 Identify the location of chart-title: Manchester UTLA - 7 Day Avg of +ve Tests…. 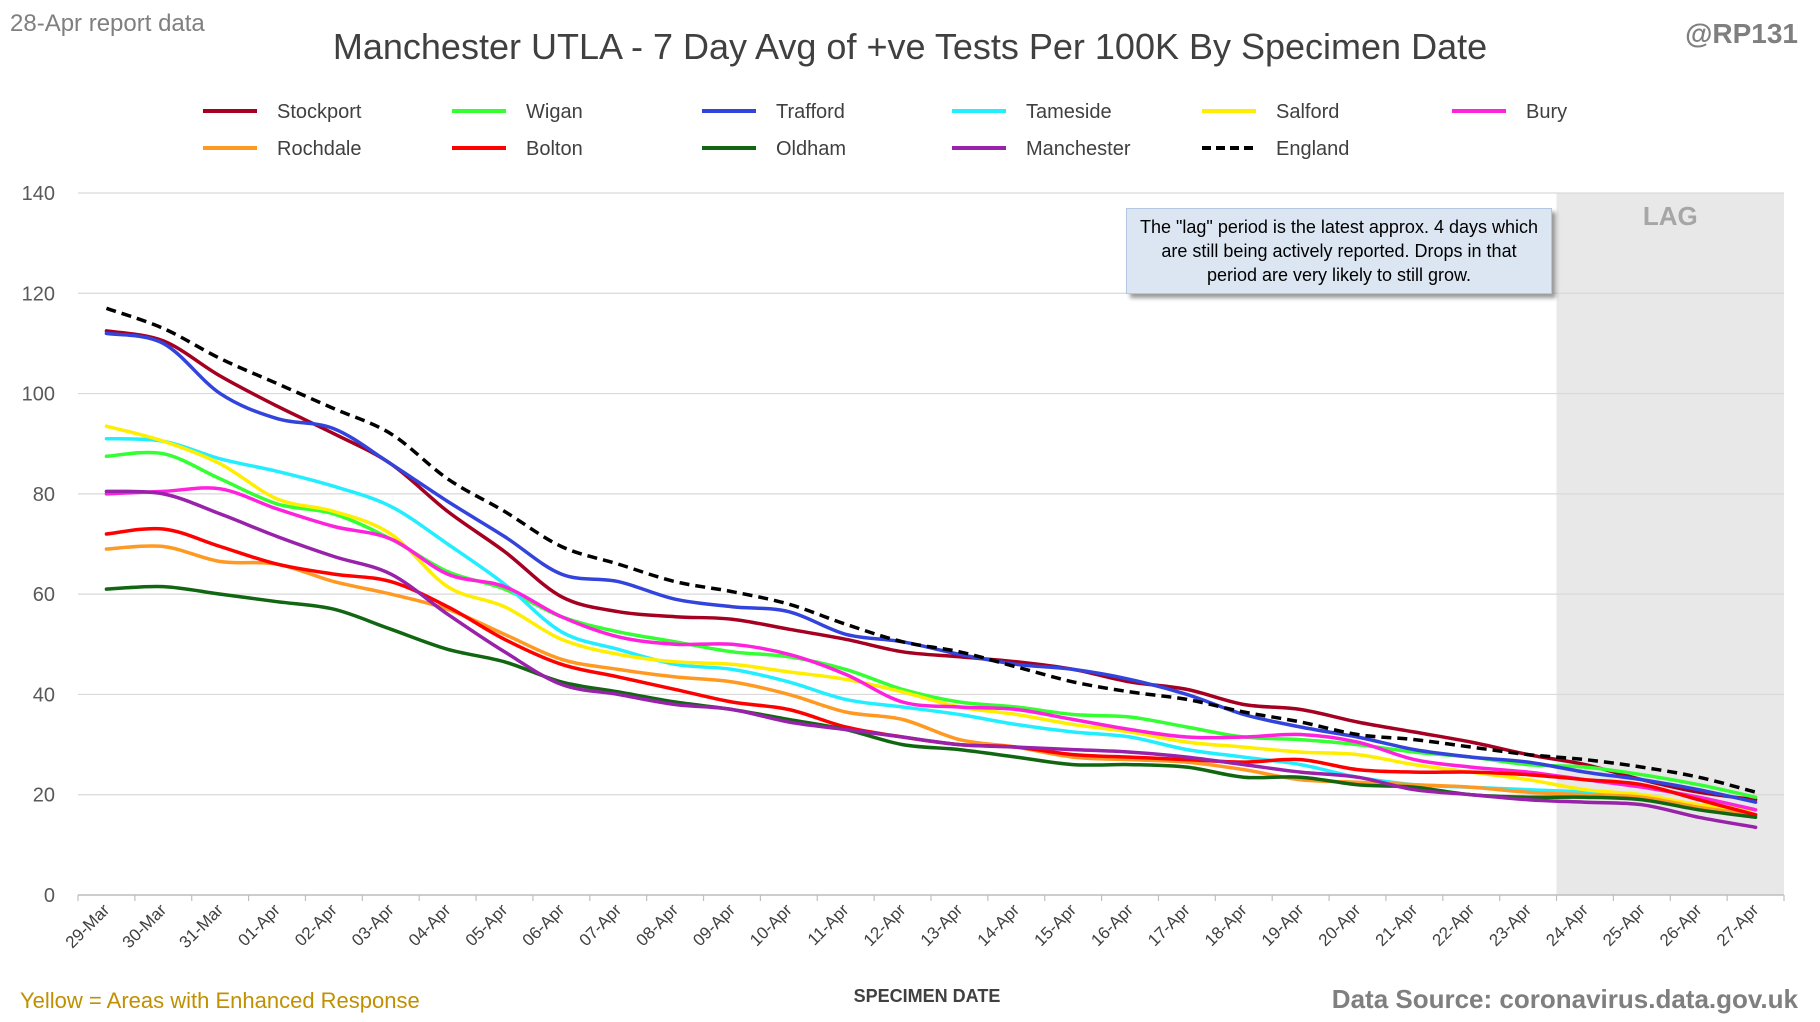
(910, 46).